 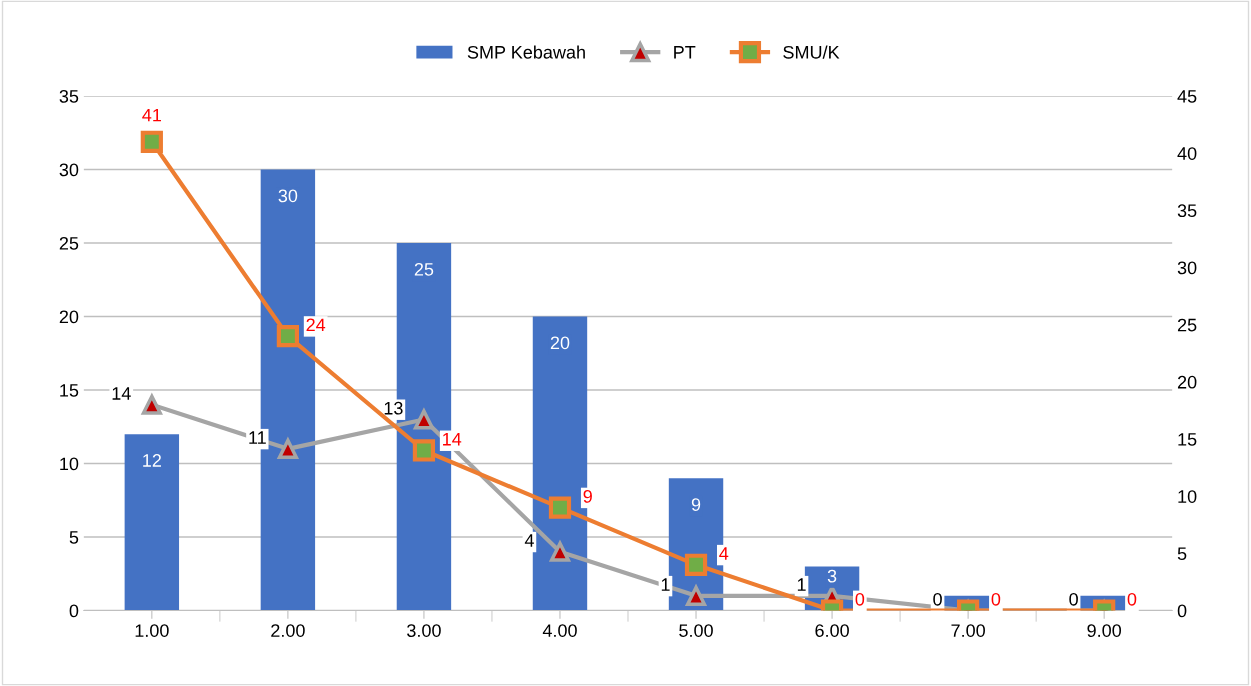 I want to click on x-tick-label: 5.00, so click(x=696, y=630).